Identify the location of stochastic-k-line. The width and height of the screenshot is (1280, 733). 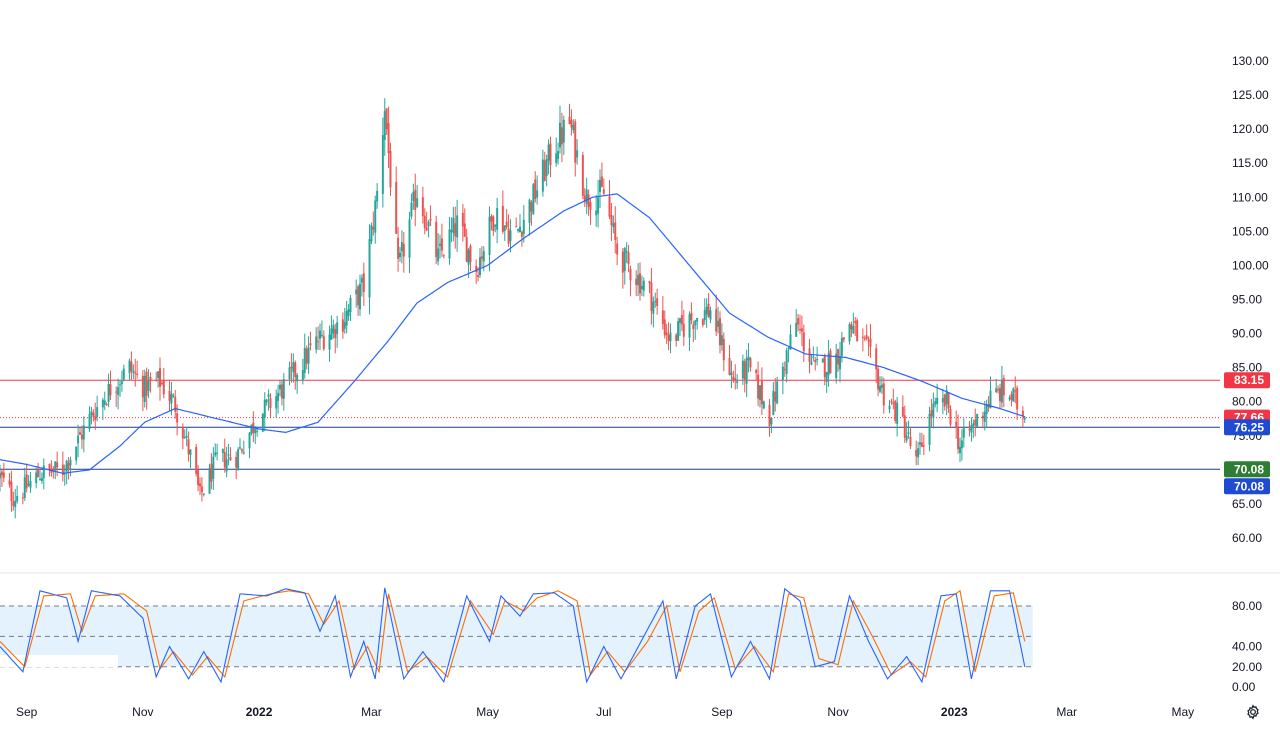
(513, 635).